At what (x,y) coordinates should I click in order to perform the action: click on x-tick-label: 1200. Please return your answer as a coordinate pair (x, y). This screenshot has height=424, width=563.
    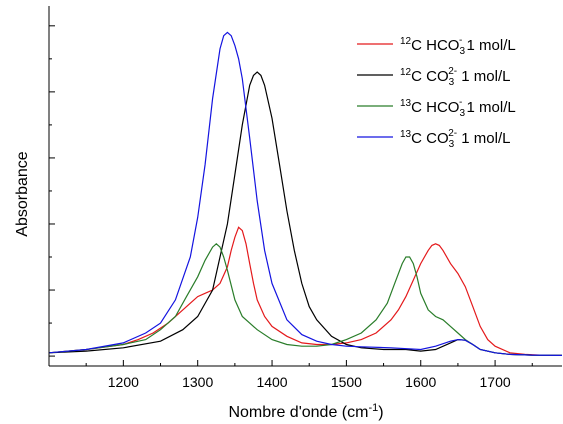
    Looking at the image, I should click on (123, 382).